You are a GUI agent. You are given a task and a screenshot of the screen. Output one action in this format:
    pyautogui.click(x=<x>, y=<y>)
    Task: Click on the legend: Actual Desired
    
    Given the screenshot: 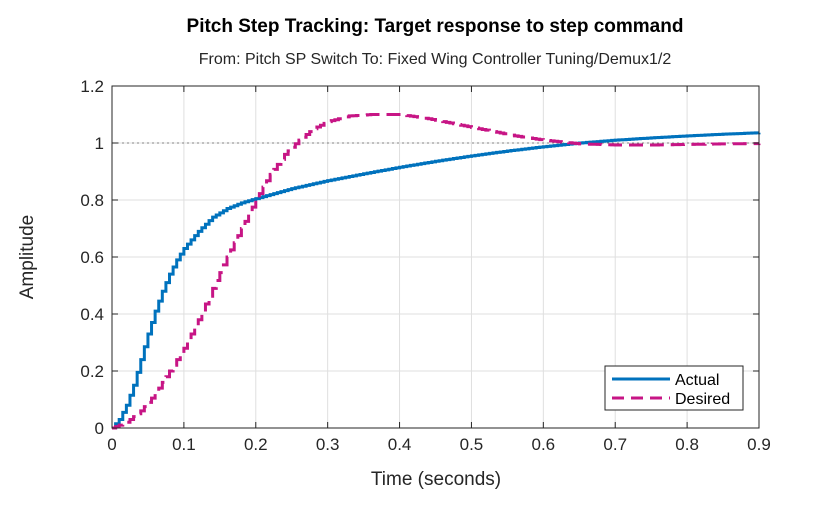 What is the action you would take?
    pyautogui.click(x=674, y=388)
    